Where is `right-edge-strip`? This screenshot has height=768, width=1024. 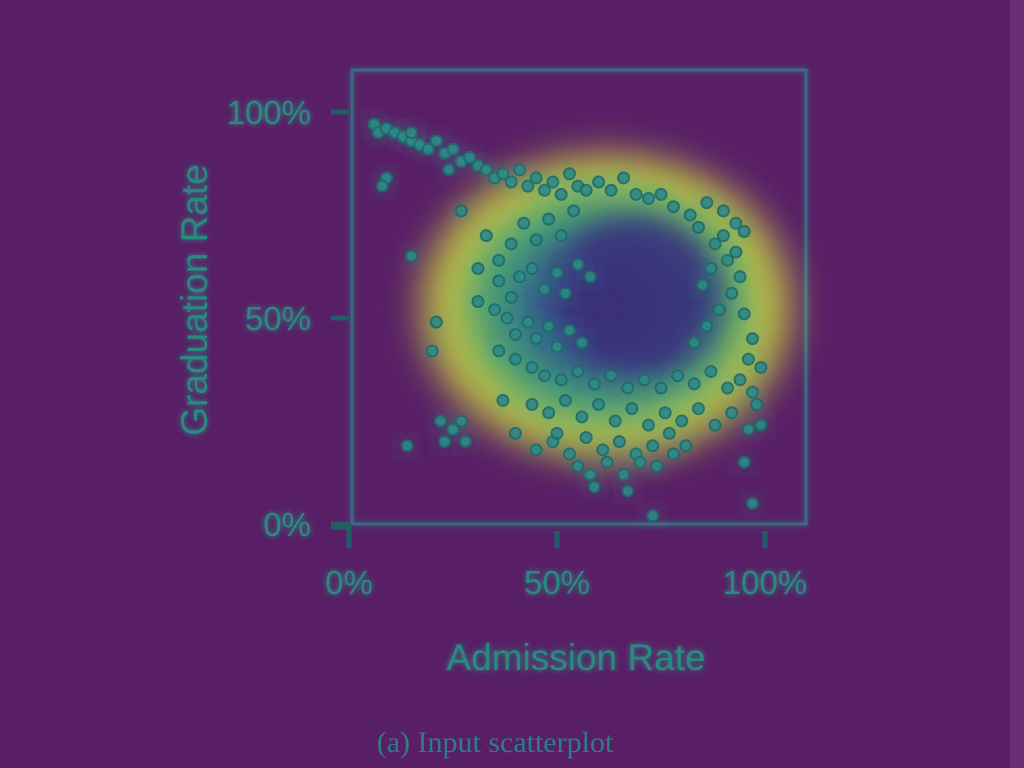 right-edge-strip is located at coordinates (1017, 384).